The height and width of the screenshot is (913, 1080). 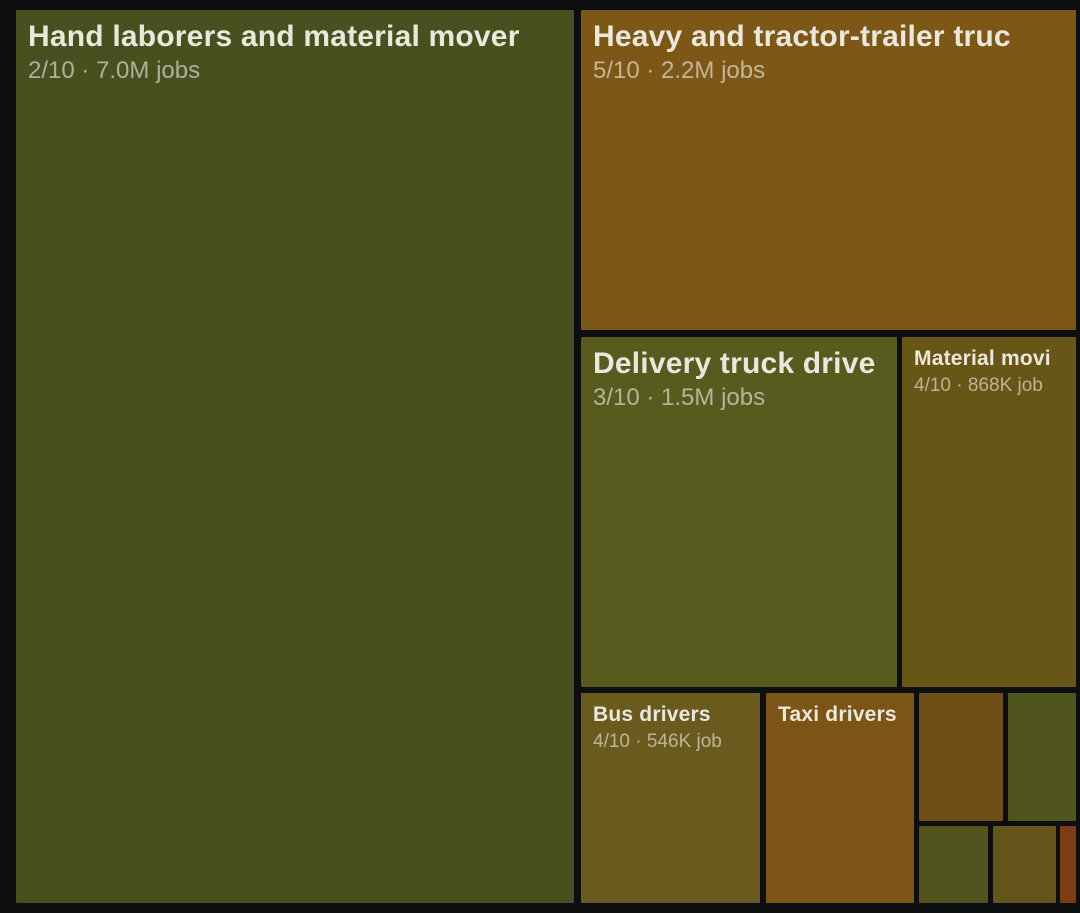 What do you see at coordinates (670, 798) in the screenshot?
I see `treemap-cell-bus-drivers: Bus drivers 4/10 · 546K job` at bounding box center [670, 798].